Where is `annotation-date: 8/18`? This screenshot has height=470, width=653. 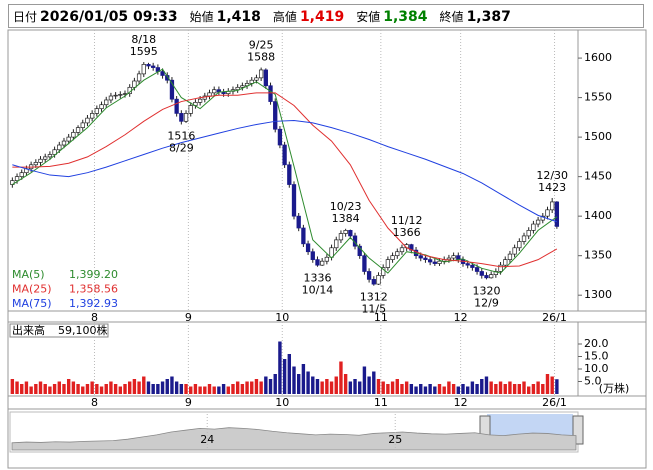
annotation-date: 8/18 is located at coordinates (143, 39).